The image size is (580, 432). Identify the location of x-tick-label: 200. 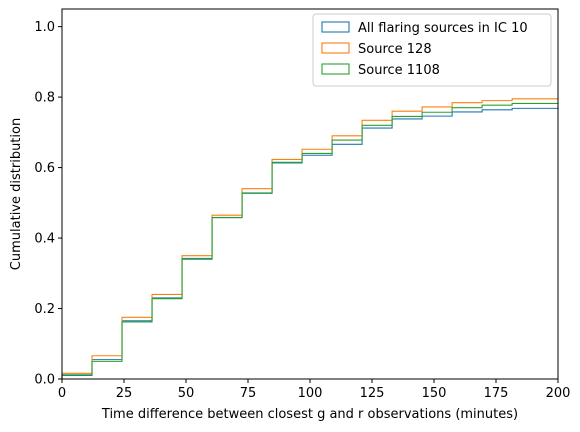
(558, 393).